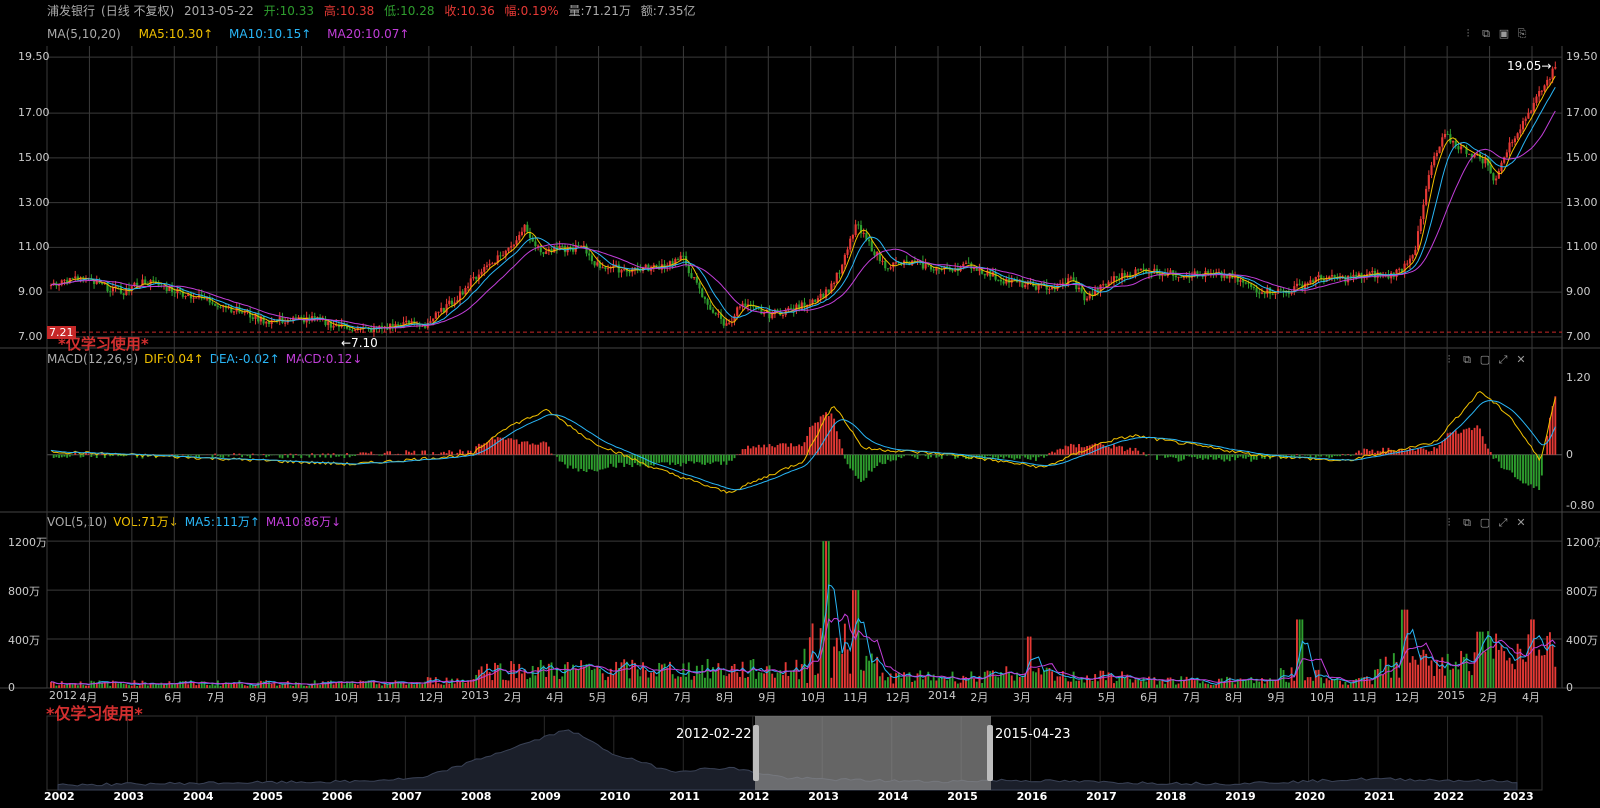 The height and width of the screenshot is (808, 1600). What do you see at coordinates (93, 359) in the screenshot?
I see `macd-indicator-label: MACD(12,26,9)` at bounding box center [93, 359].